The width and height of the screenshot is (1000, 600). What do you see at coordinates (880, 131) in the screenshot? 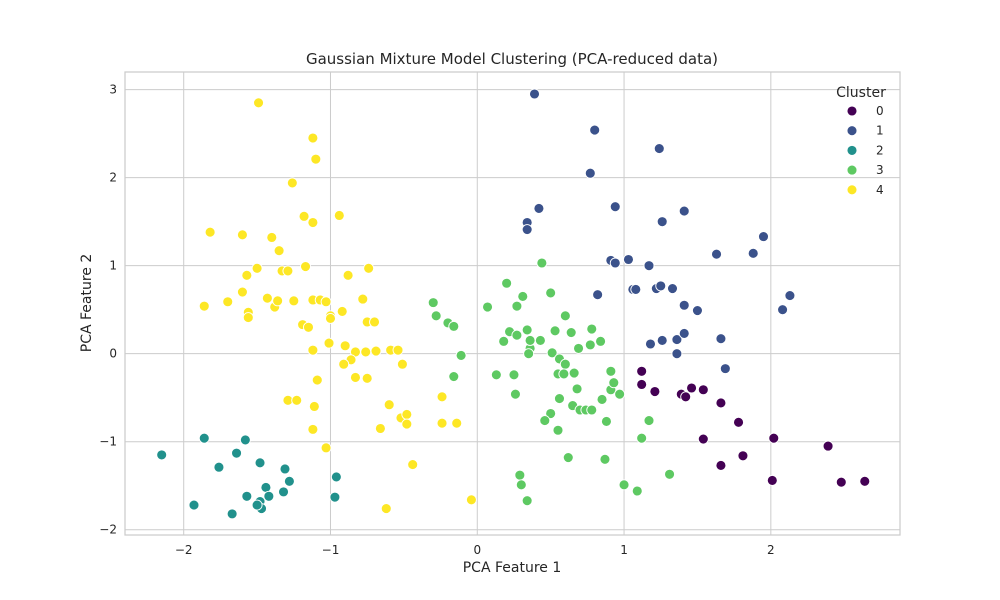
I see `legend-label-1: 1` at bounding box center [880, 131].